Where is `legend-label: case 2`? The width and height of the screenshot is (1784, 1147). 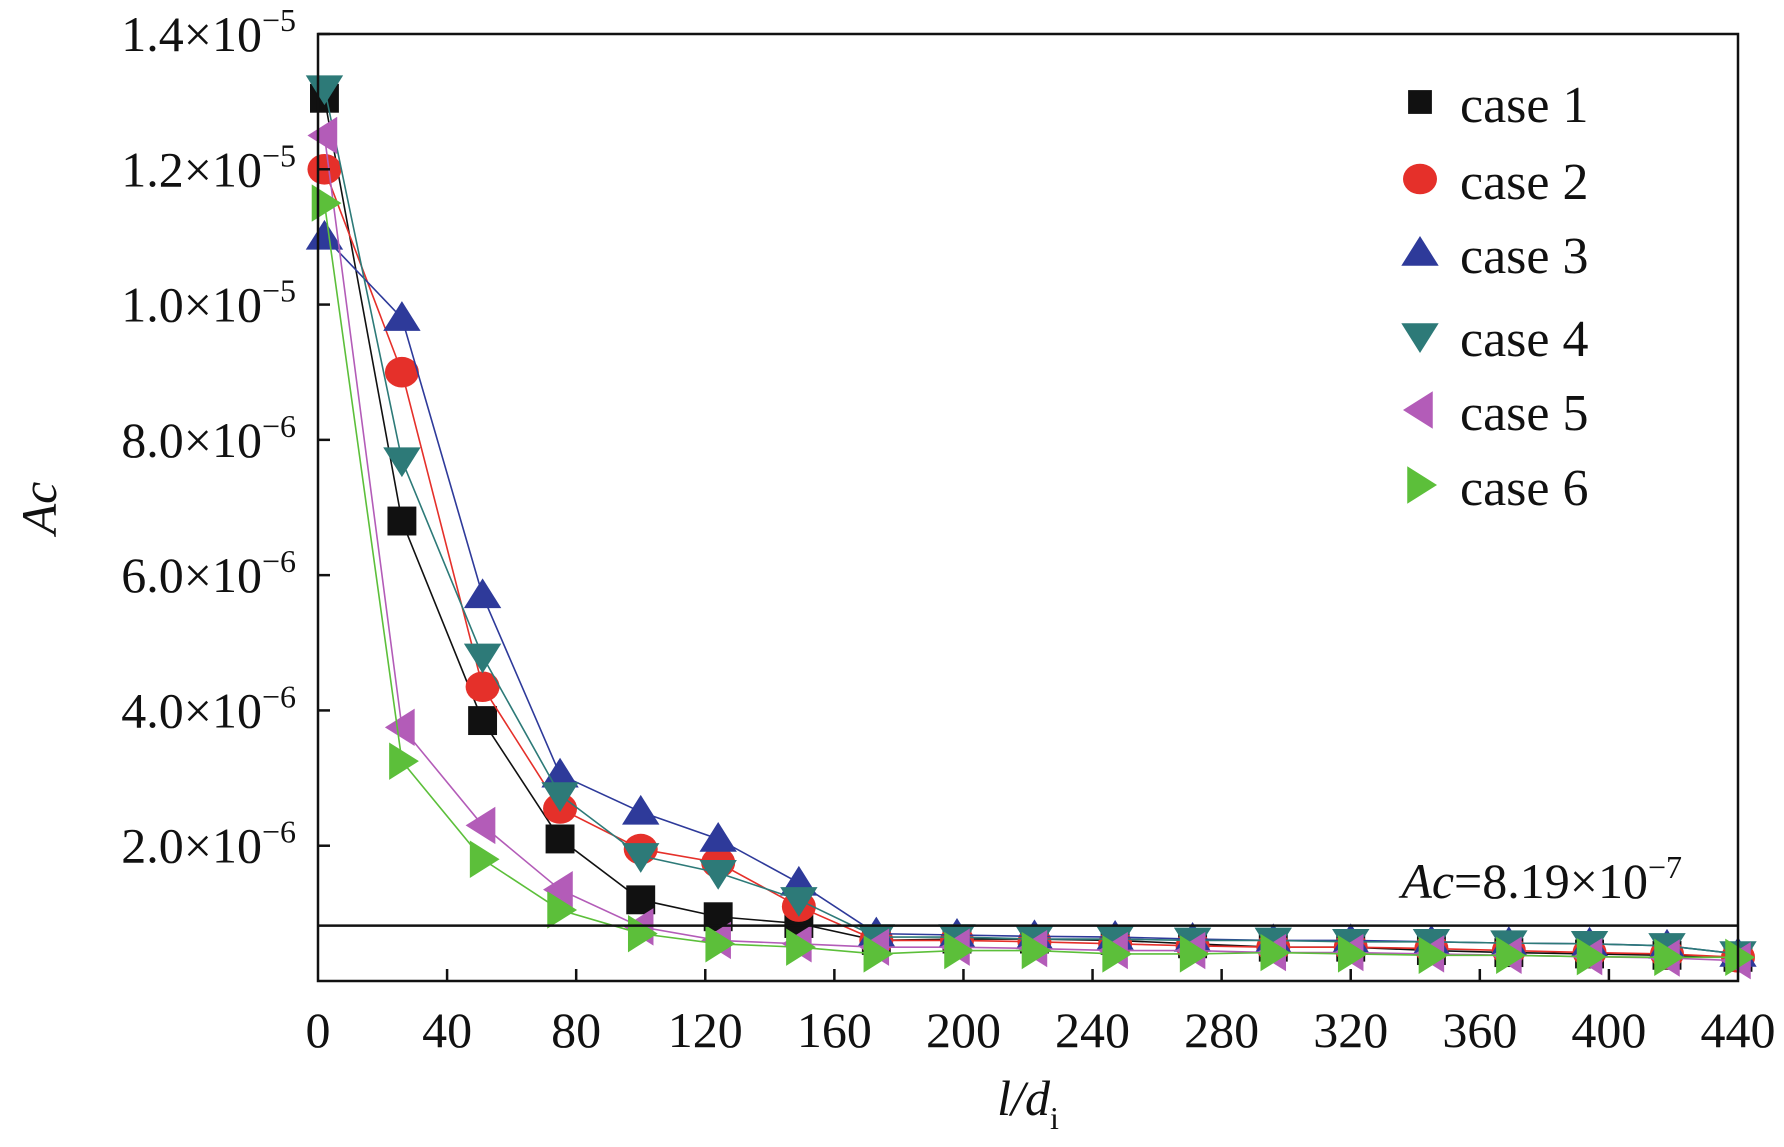 legend-label: case 2 is located at coordinates (1524, 182).